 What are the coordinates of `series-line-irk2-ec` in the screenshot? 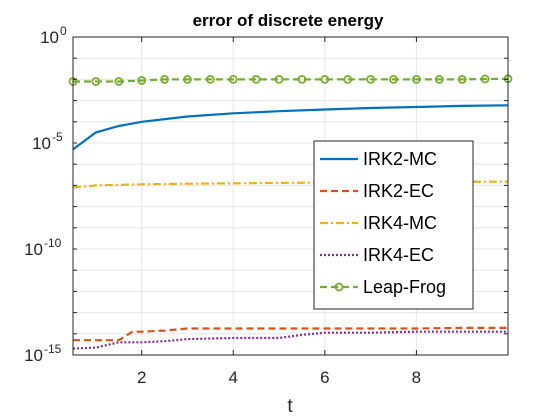 It's located at (290, 334).